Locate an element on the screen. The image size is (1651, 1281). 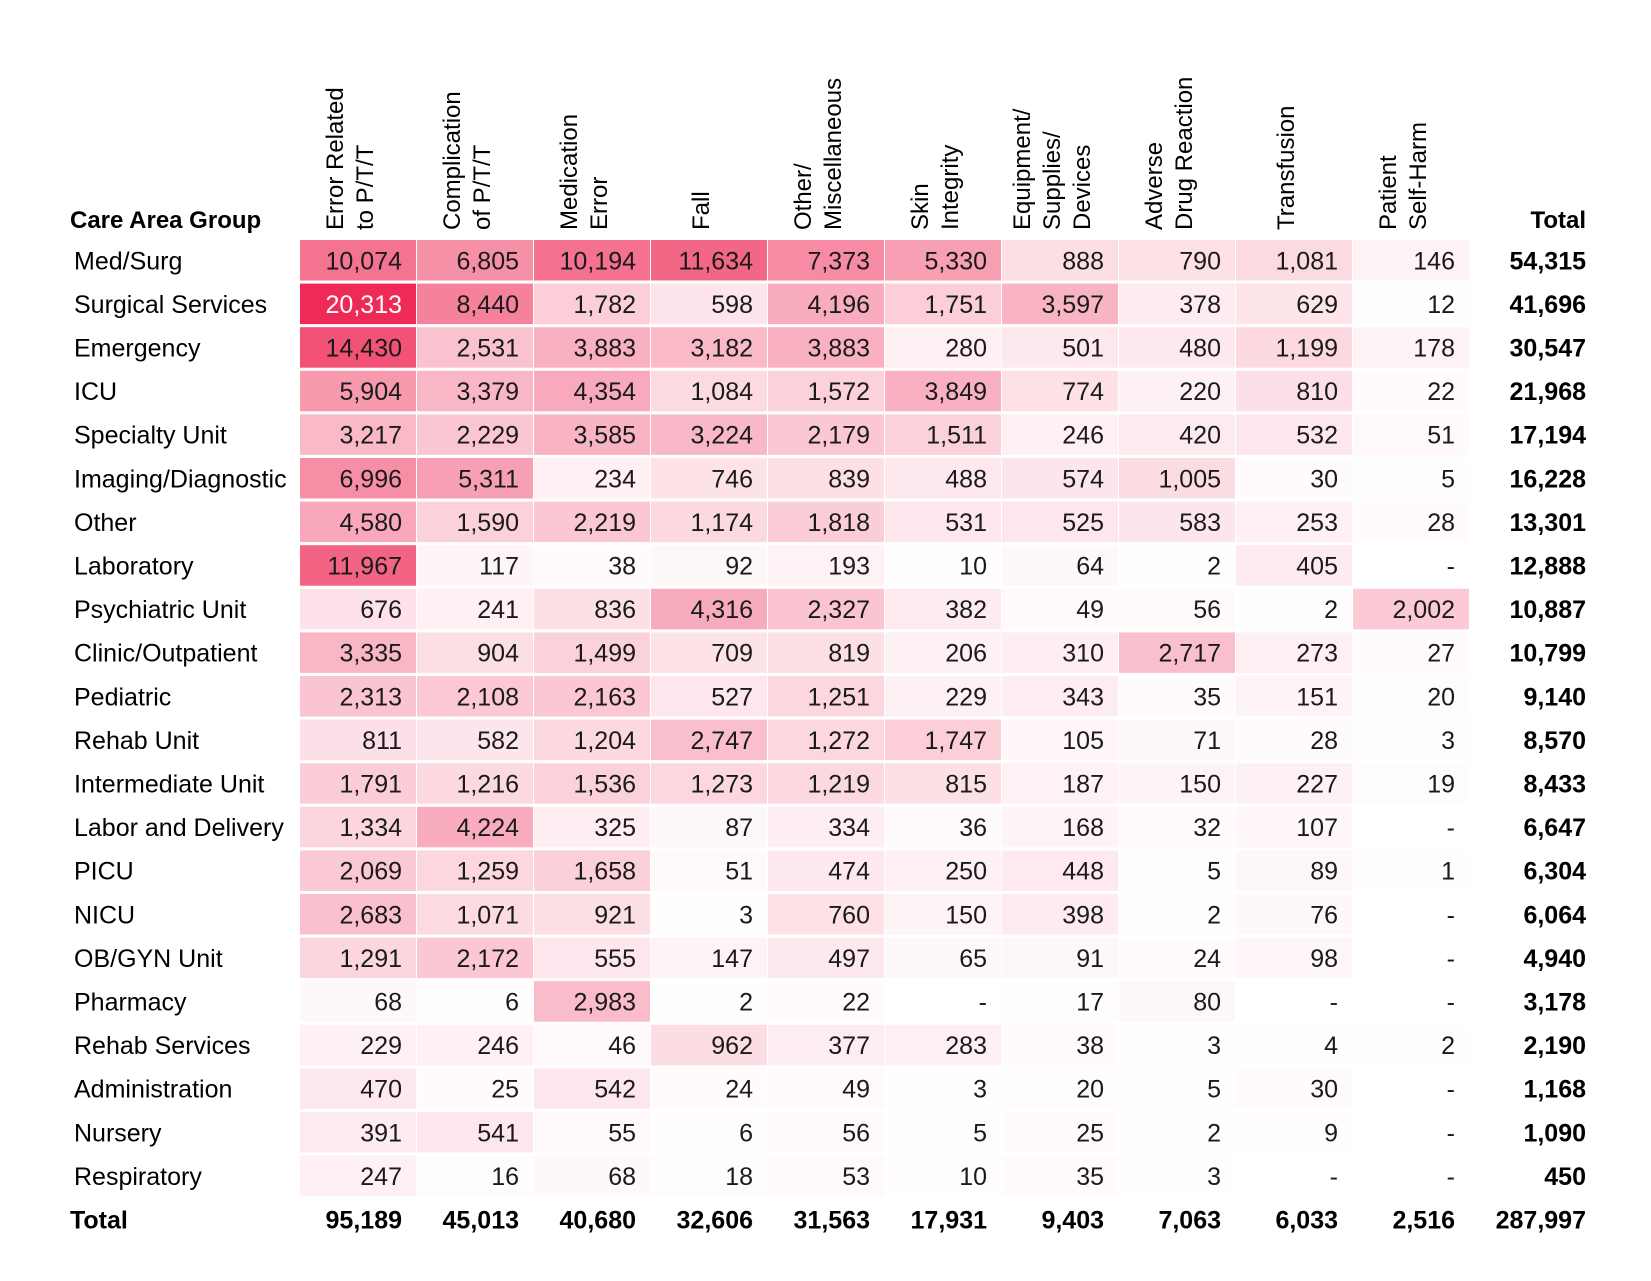
cell-label-3-8: 810 is located at coordinates (1317, 392).